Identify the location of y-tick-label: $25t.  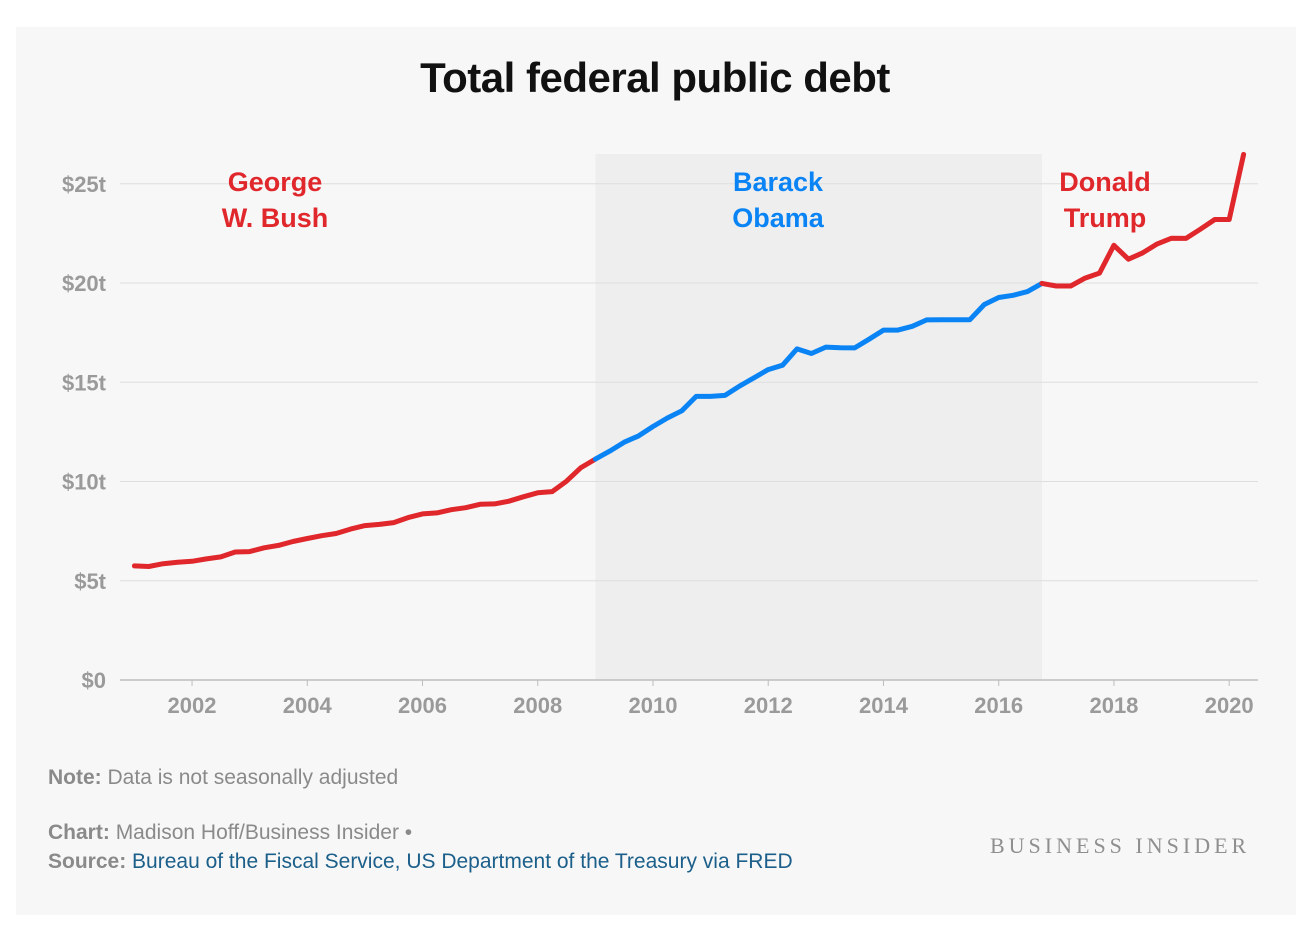
(84, 184).